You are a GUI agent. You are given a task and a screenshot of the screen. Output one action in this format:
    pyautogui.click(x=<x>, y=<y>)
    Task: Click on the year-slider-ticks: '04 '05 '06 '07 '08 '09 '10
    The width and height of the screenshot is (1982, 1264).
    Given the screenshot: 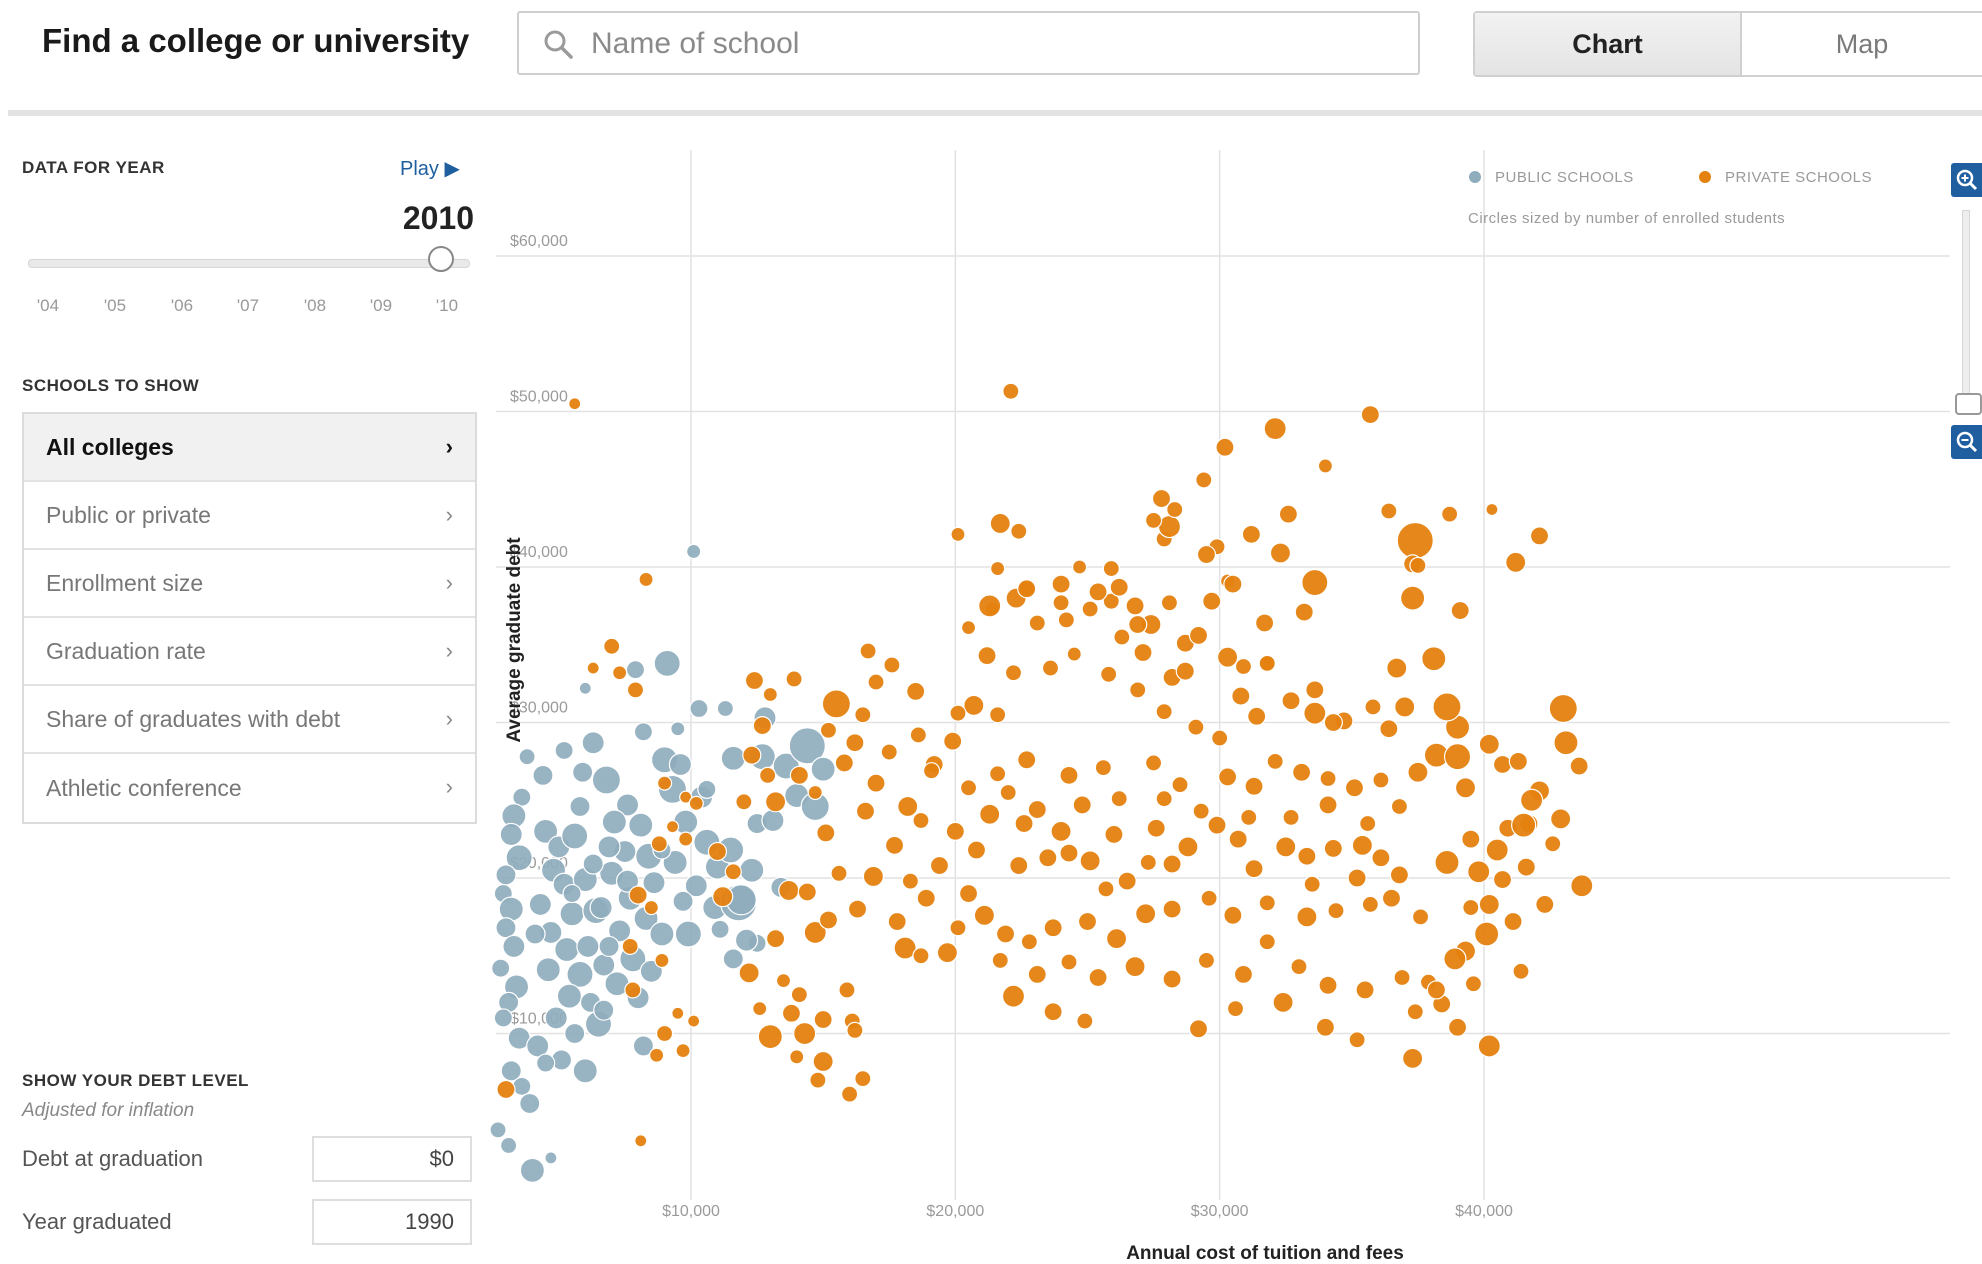 What is the action you would take?
    pyautogui.click(x=250, y=306)
    